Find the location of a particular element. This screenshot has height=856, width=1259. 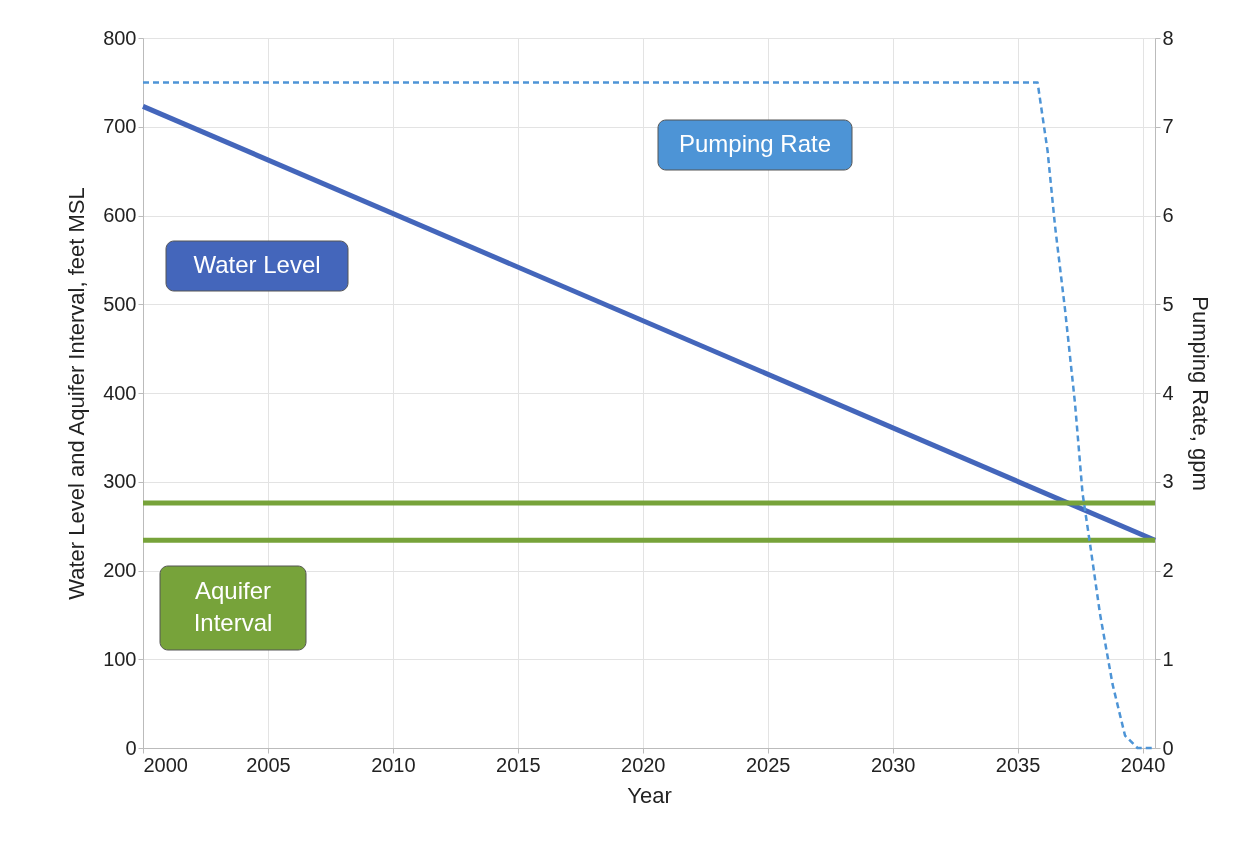

y-tick-label: 300 is located at coordinates (120, 481).